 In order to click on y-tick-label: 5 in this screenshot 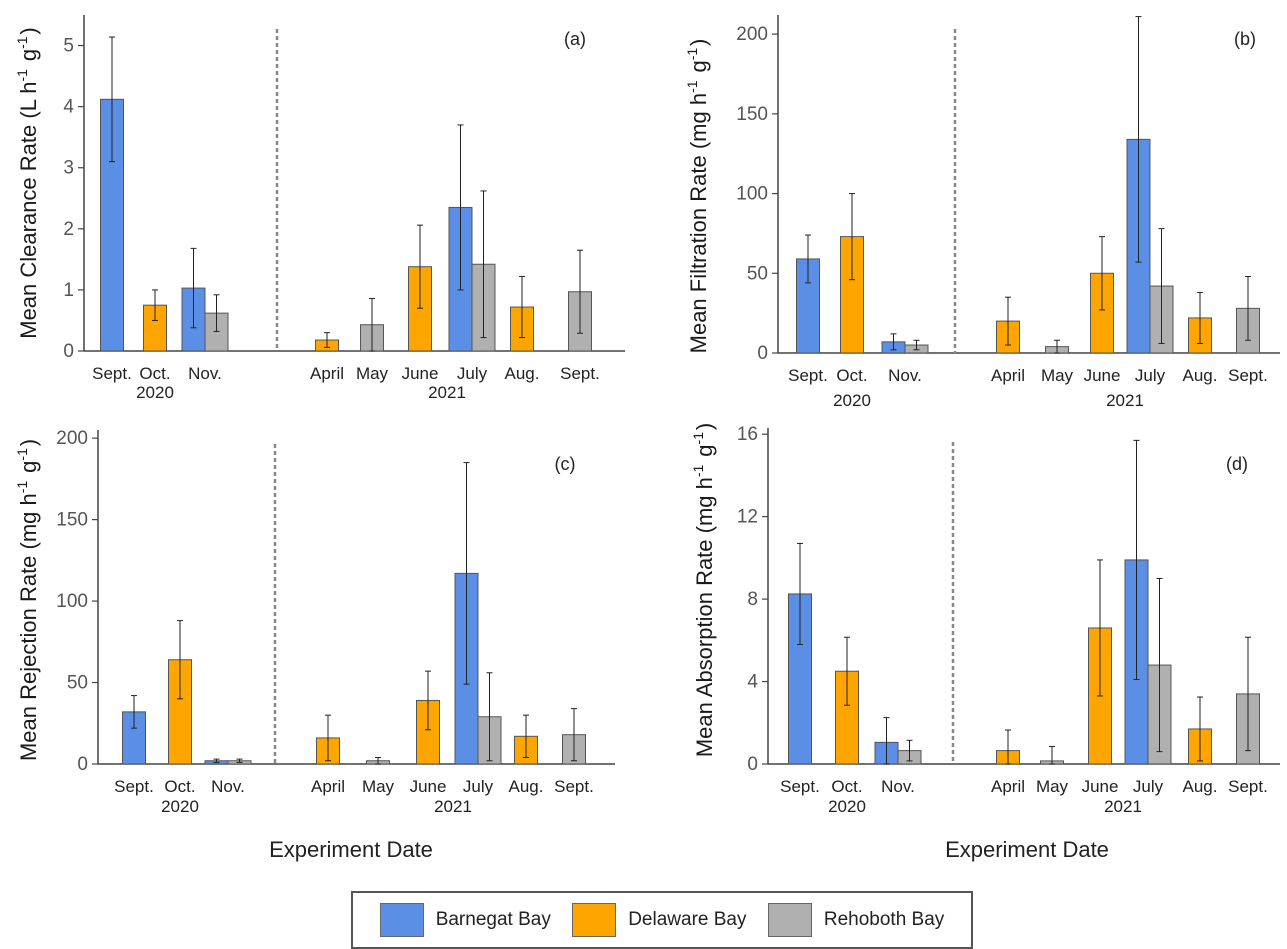, I will do `click(68, 46)`.